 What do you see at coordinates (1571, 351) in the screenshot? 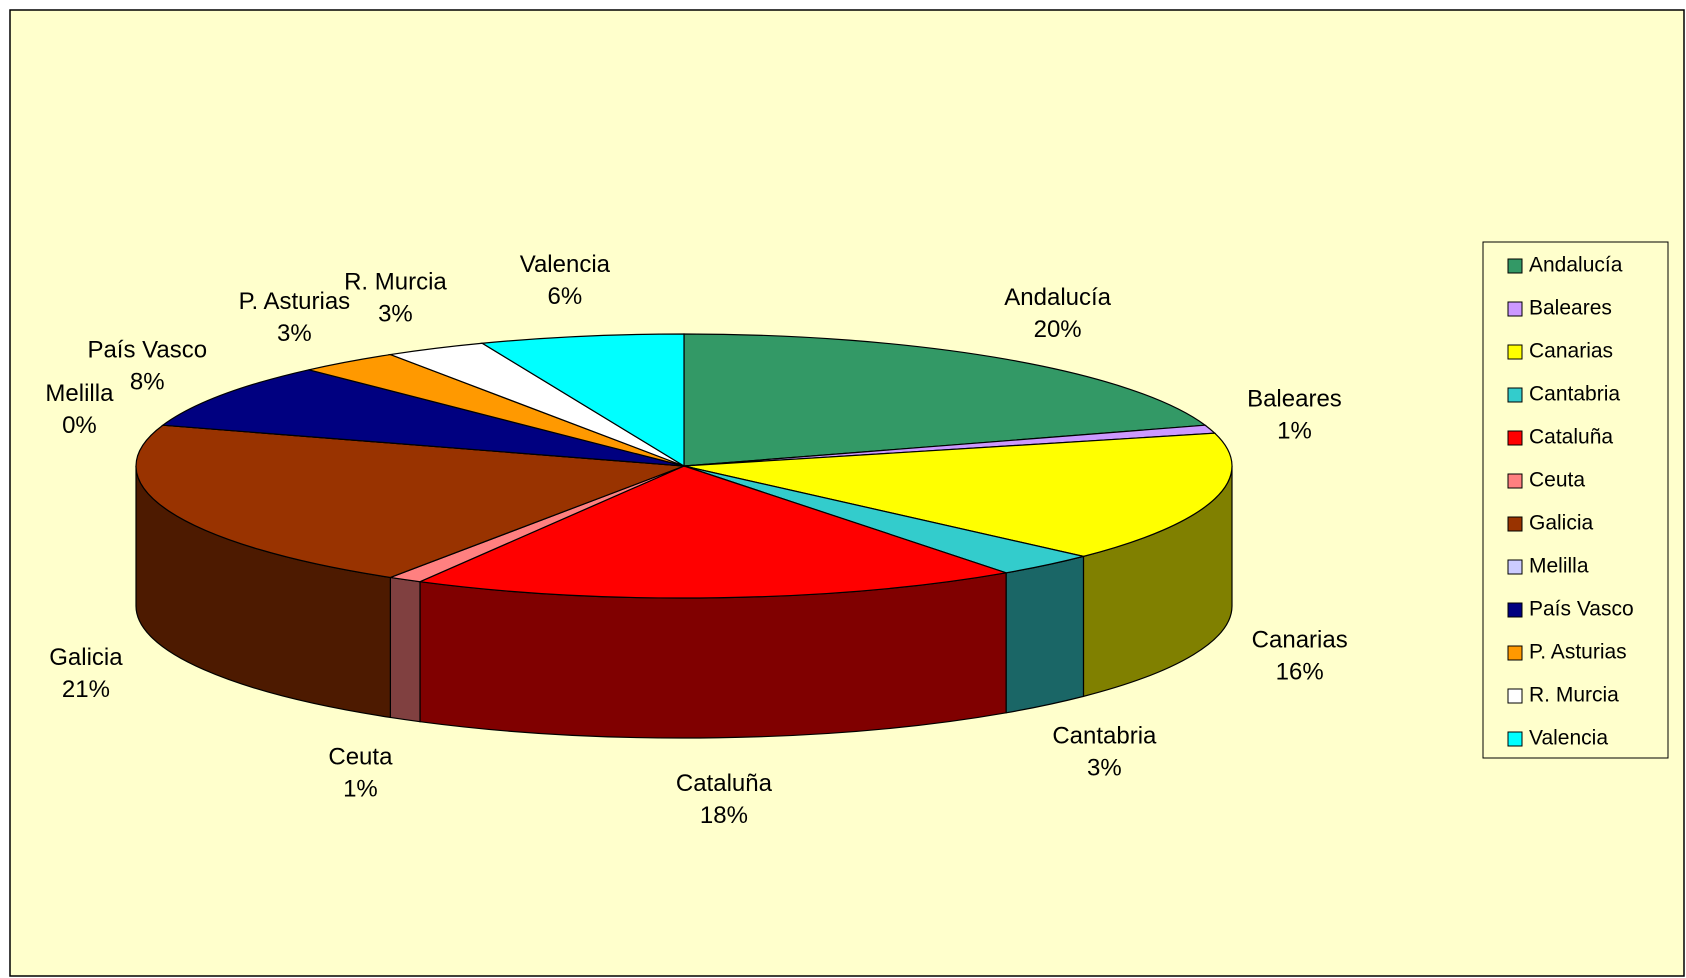
I see `legend-label: Canarias` at bounding box center [1571, 351].